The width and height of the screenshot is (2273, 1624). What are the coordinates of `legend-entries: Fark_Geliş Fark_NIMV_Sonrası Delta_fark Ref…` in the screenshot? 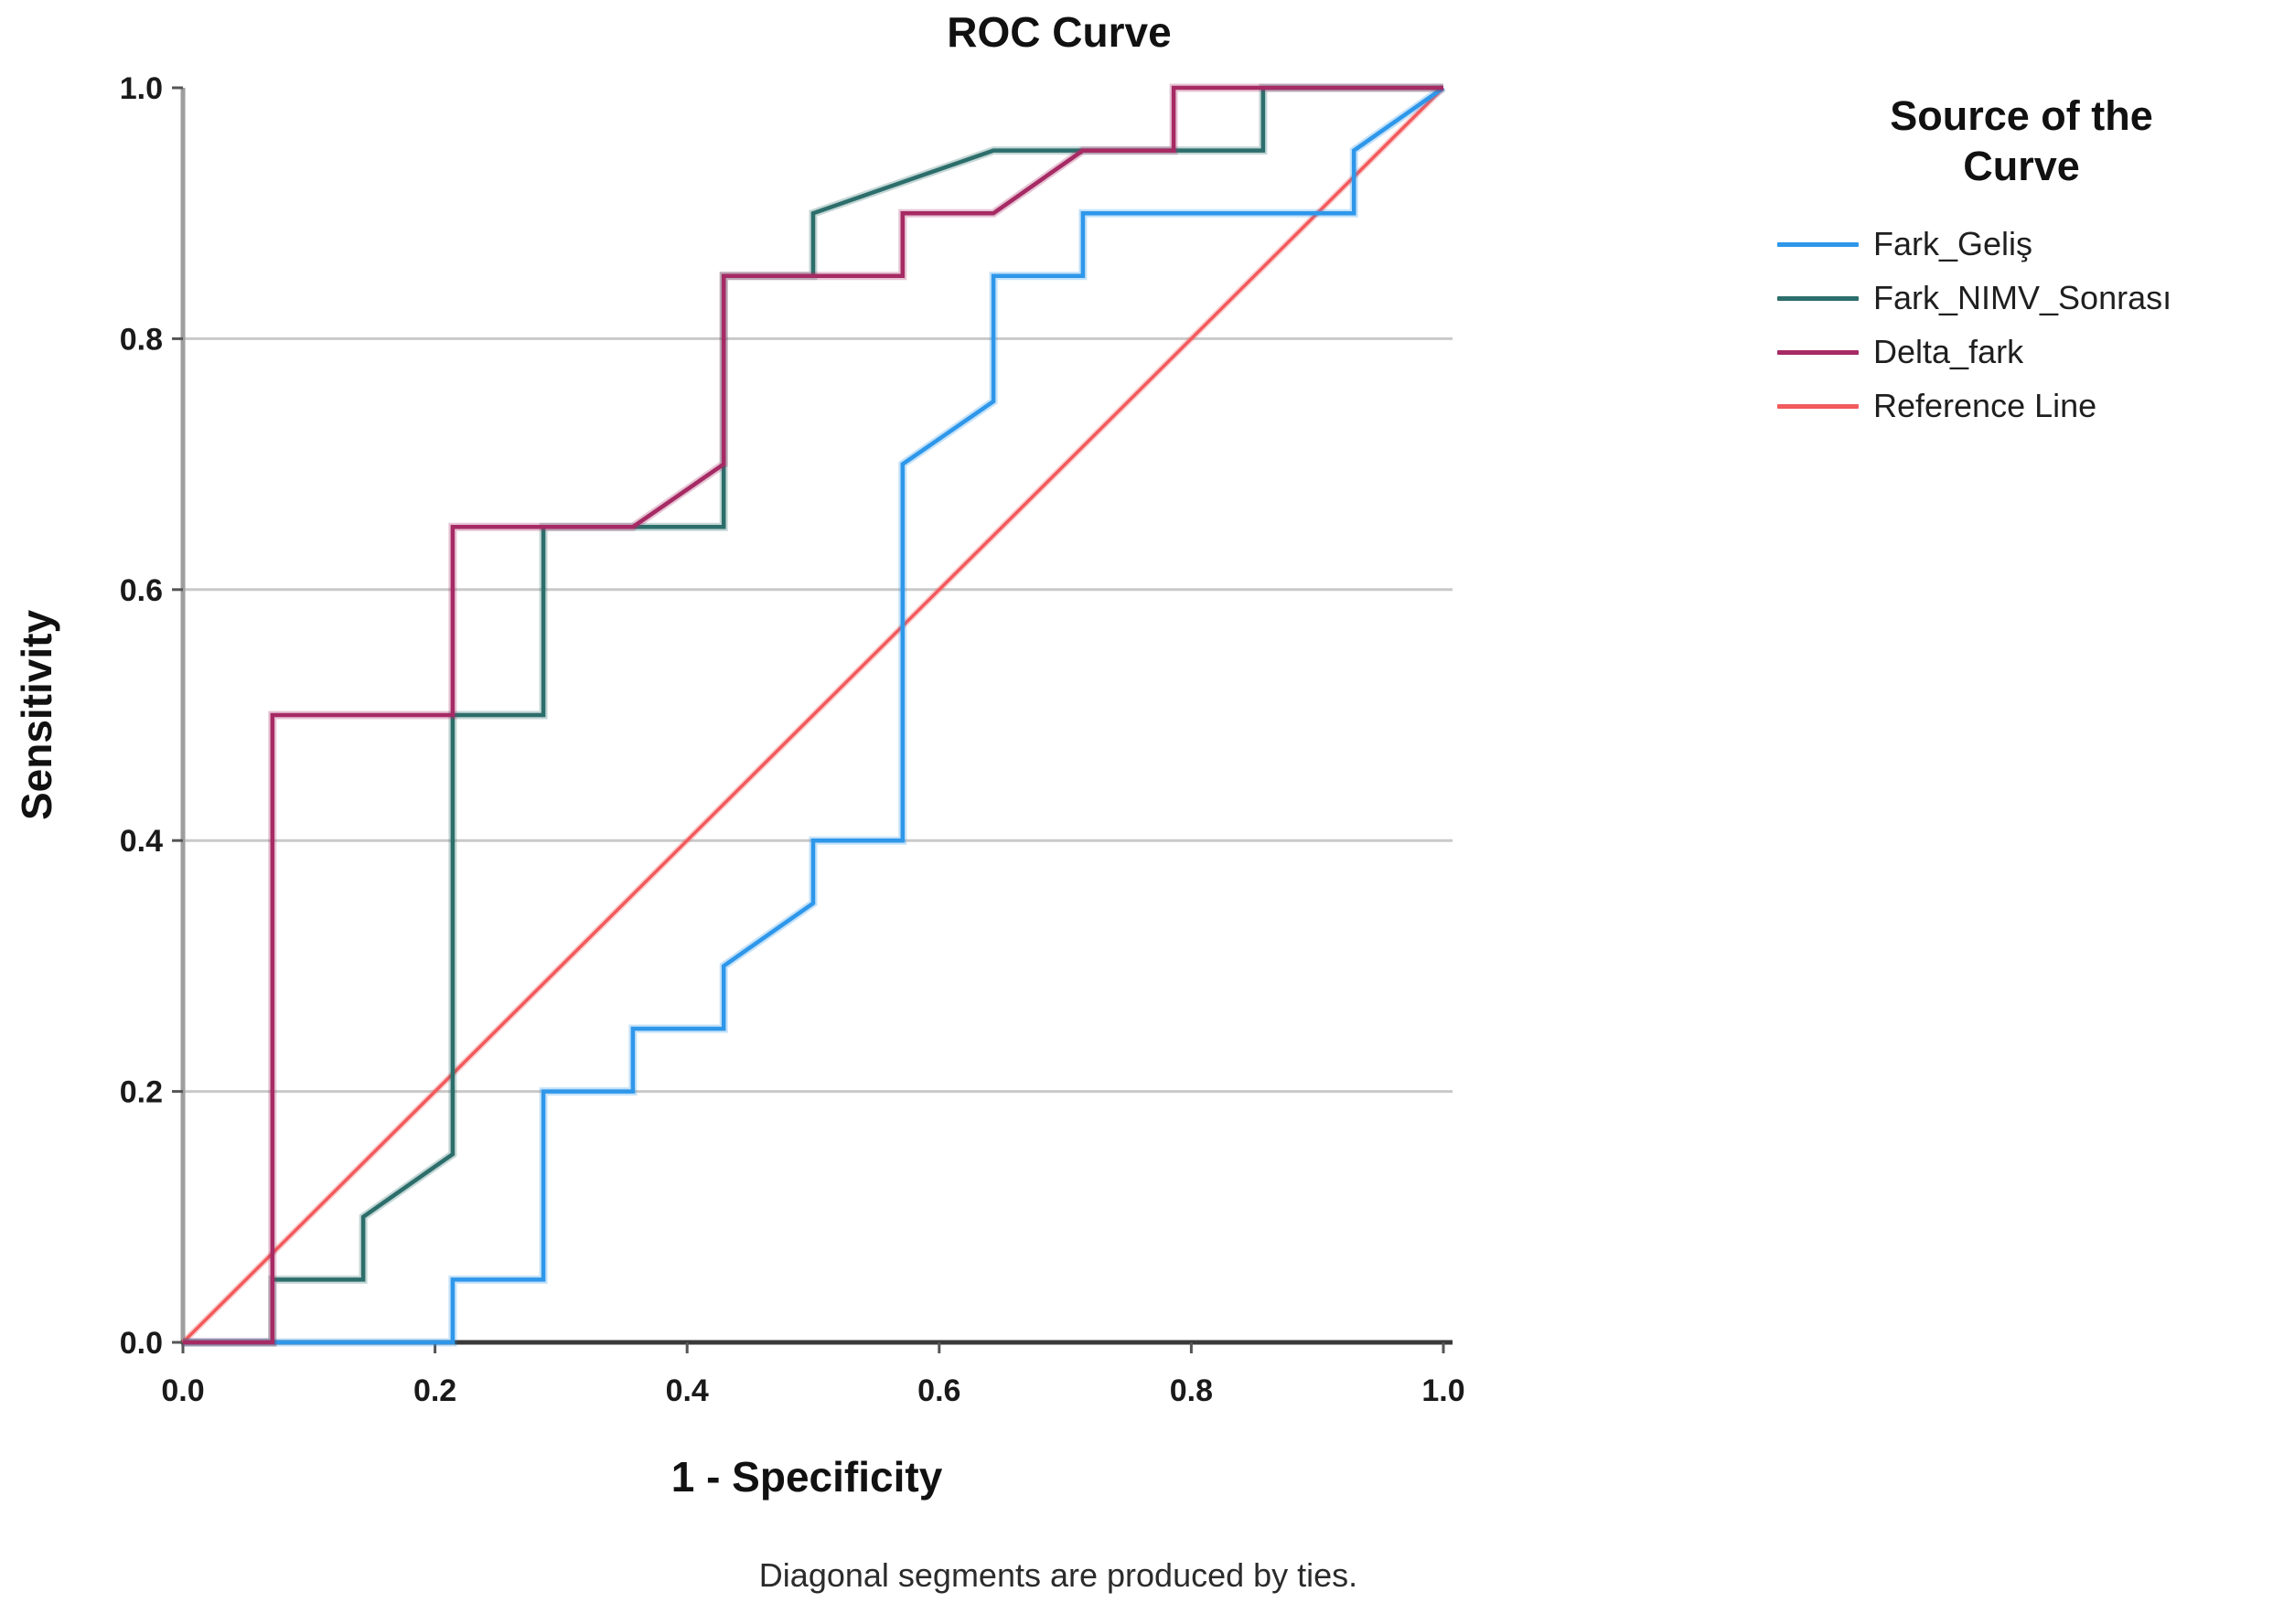 It's located at (2025, 325).